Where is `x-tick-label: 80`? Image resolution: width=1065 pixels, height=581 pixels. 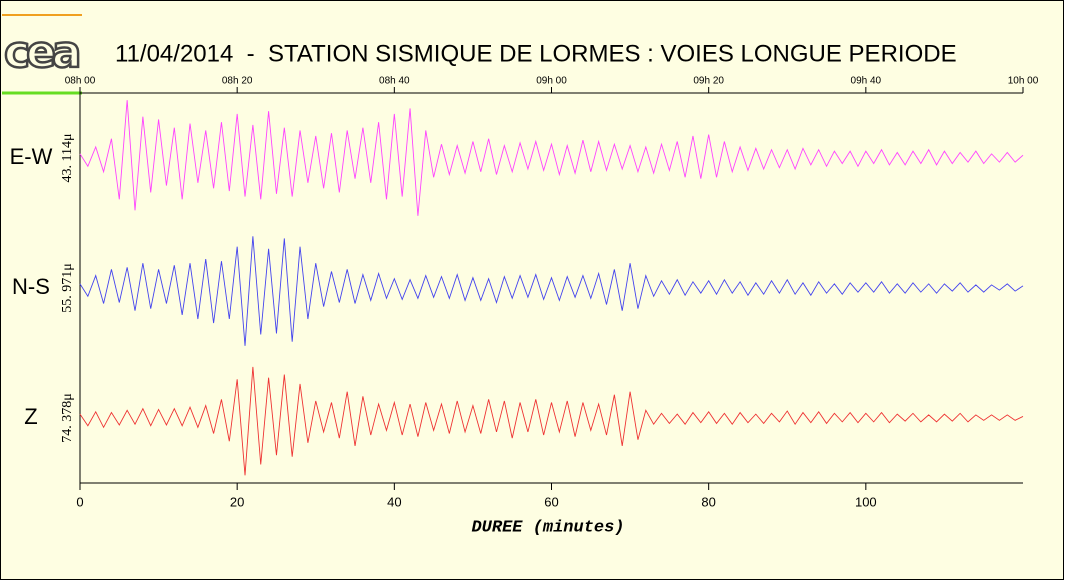 x-tick-label: 80 is located at coordinates (708, 501).